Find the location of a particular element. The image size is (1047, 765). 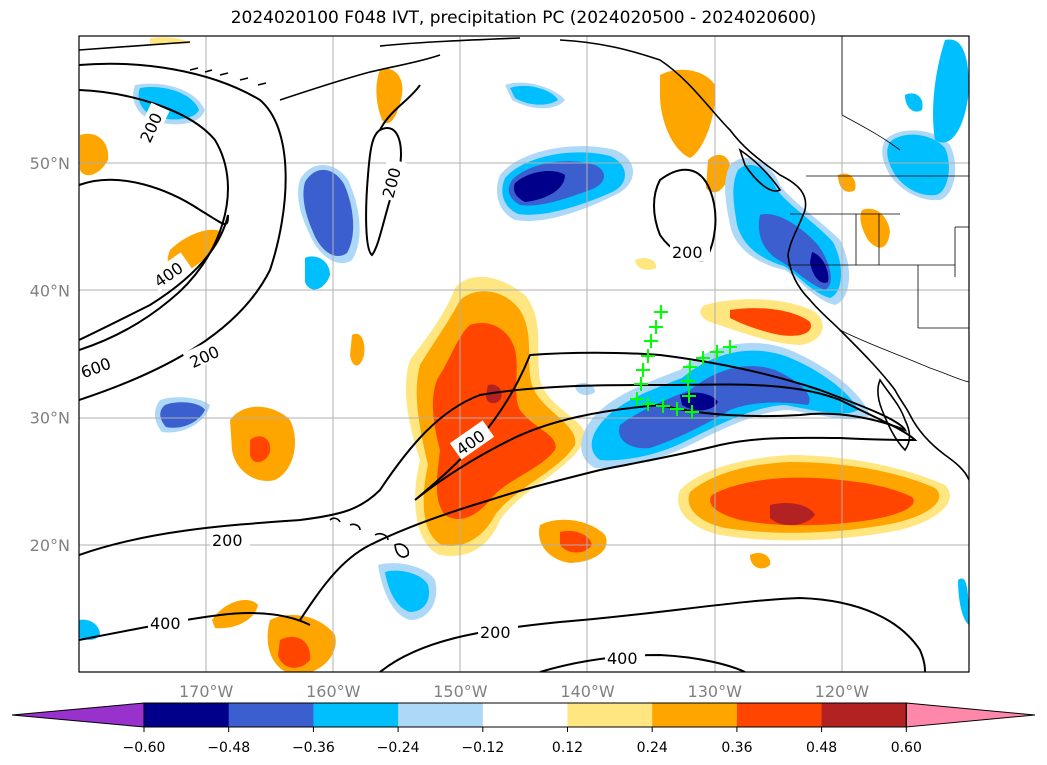

colorbar-tick-label: −0.12 is located at coordinates (482, 748).